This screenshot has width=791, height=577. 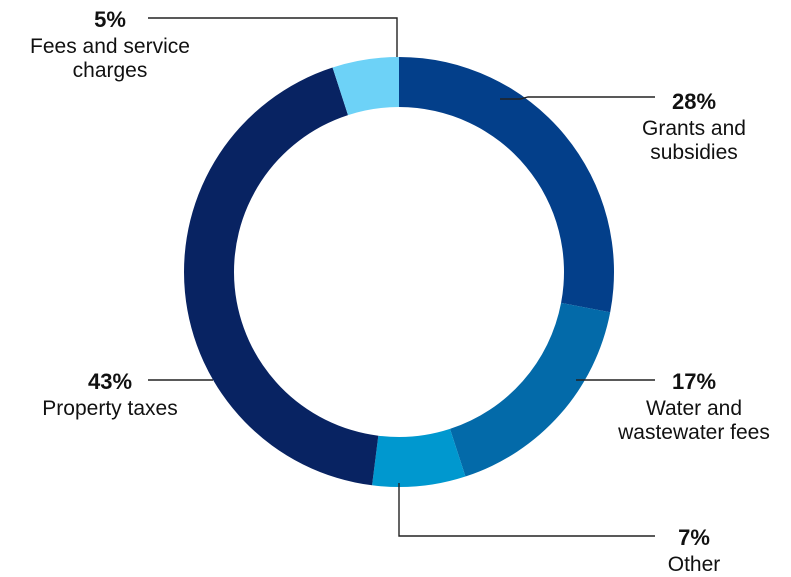 What do you see at coordinates (693, 420) in the screenshot?
I see `category-label-water-and-wastewater-fees: Water and wastewater fees` at bounding box center [693, 420].